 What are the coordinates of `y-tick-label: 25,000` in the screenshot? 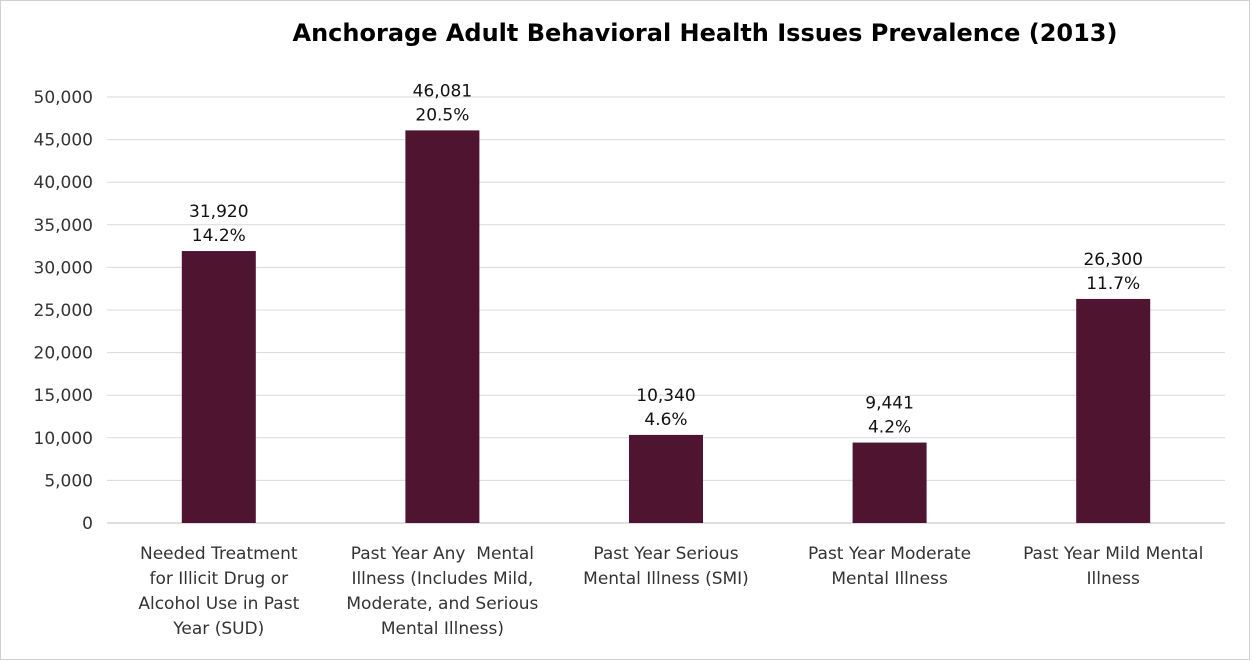 It's located at (63, 311).